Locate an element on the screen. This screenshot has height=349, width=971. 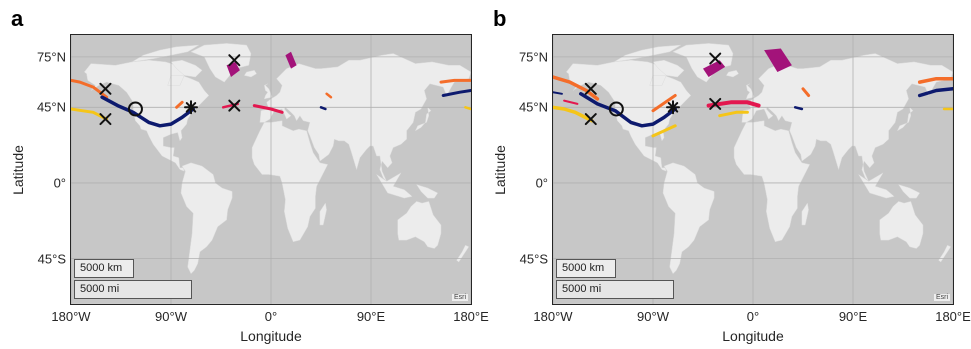
scale-bar-mi: 5000 mi is located at coordinates (133, 289).